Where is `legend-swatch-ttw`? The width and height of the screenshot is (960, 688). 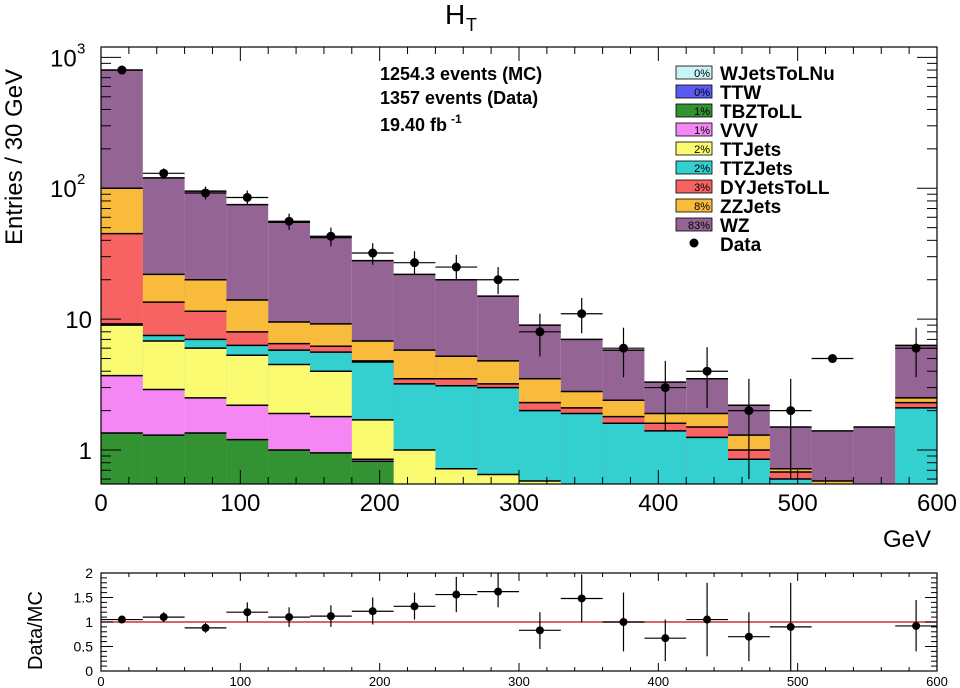 legend-swatch-ttw is located at coordinates (694, 91).